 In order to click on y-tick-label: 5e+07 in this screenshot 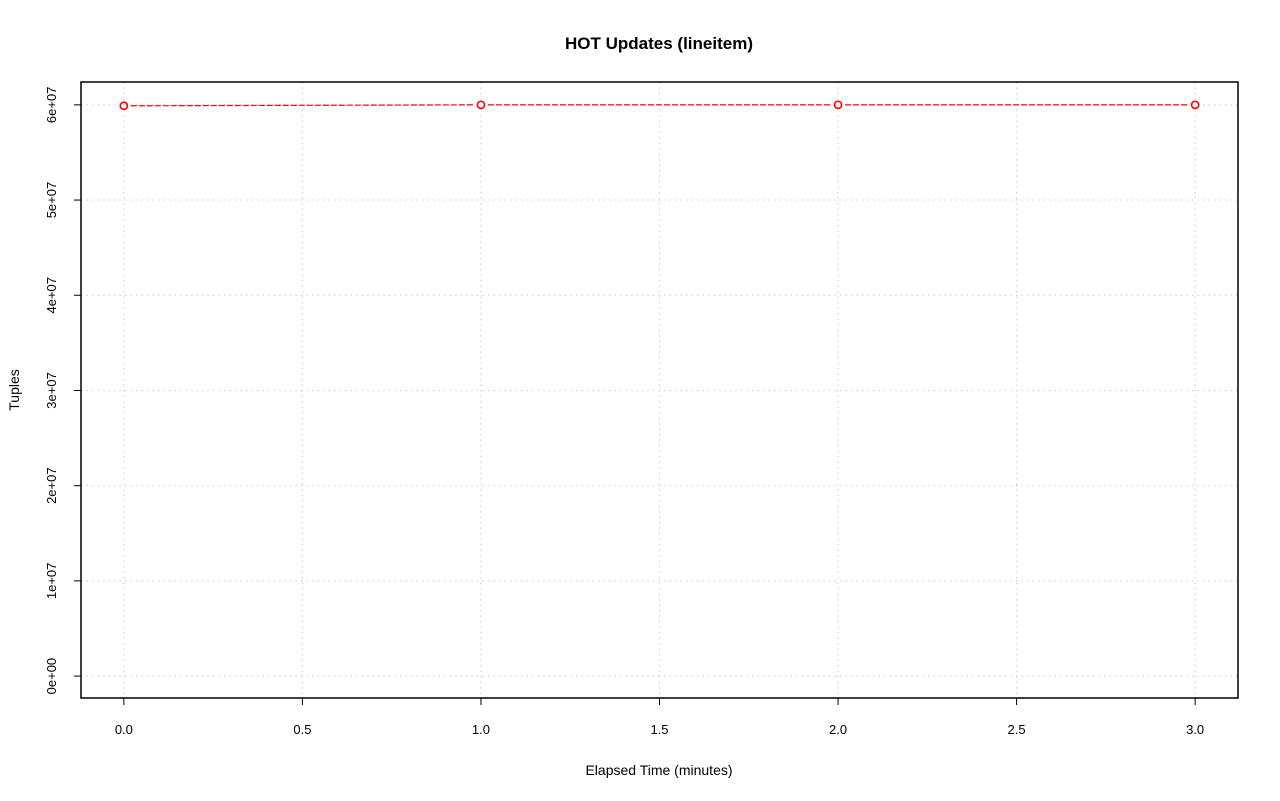, I will do `click(51, 200)`.